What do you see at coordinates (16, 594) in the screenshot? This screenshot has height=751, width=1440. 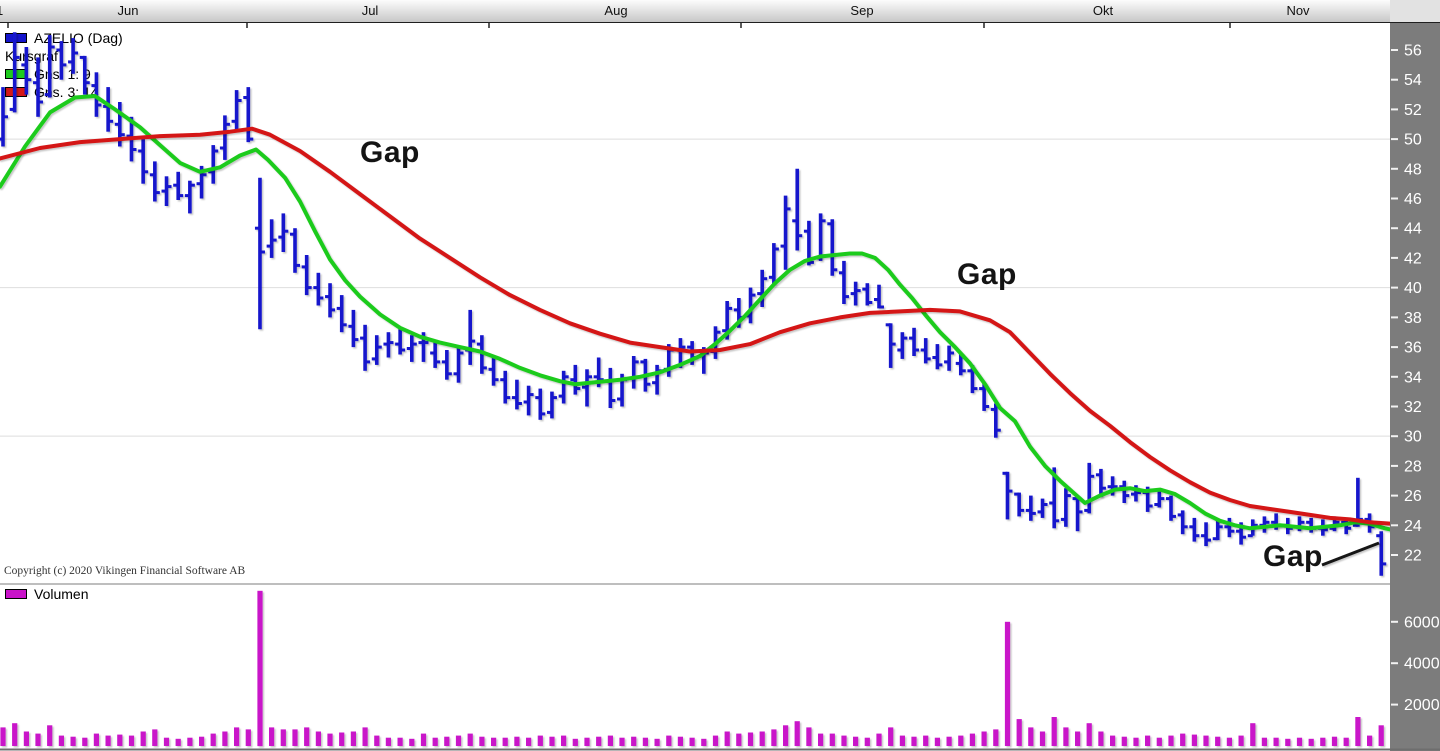 I see `volume-series-swatch-icon` at bounding box center [16, 594].